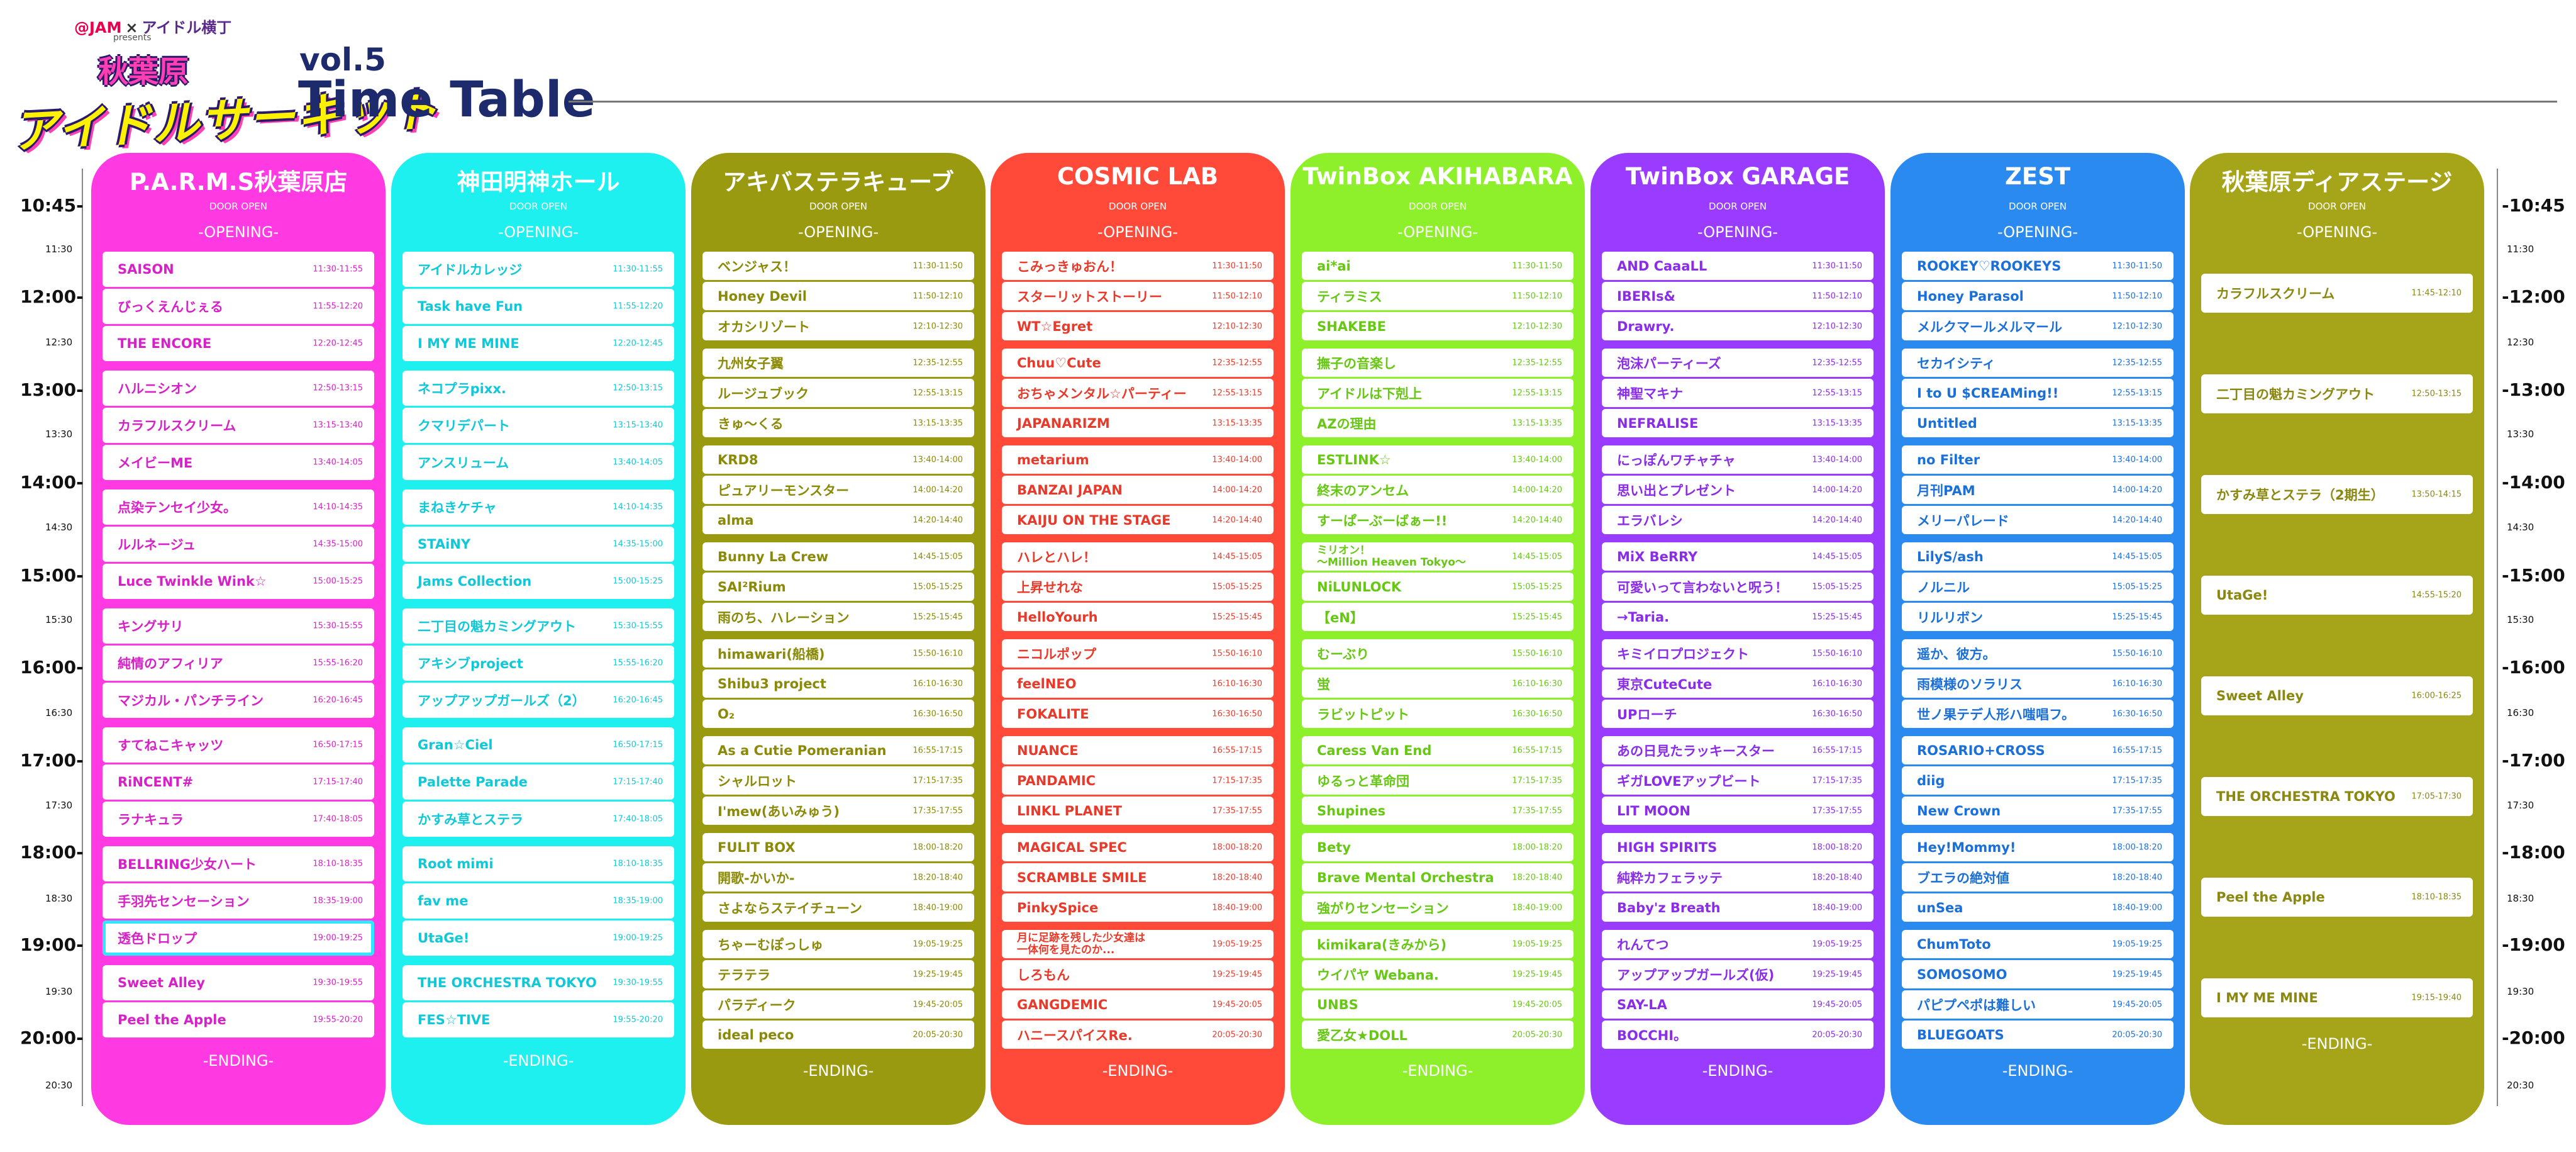  I want to click on performer-name: ルージュブック, so click(763, 393).